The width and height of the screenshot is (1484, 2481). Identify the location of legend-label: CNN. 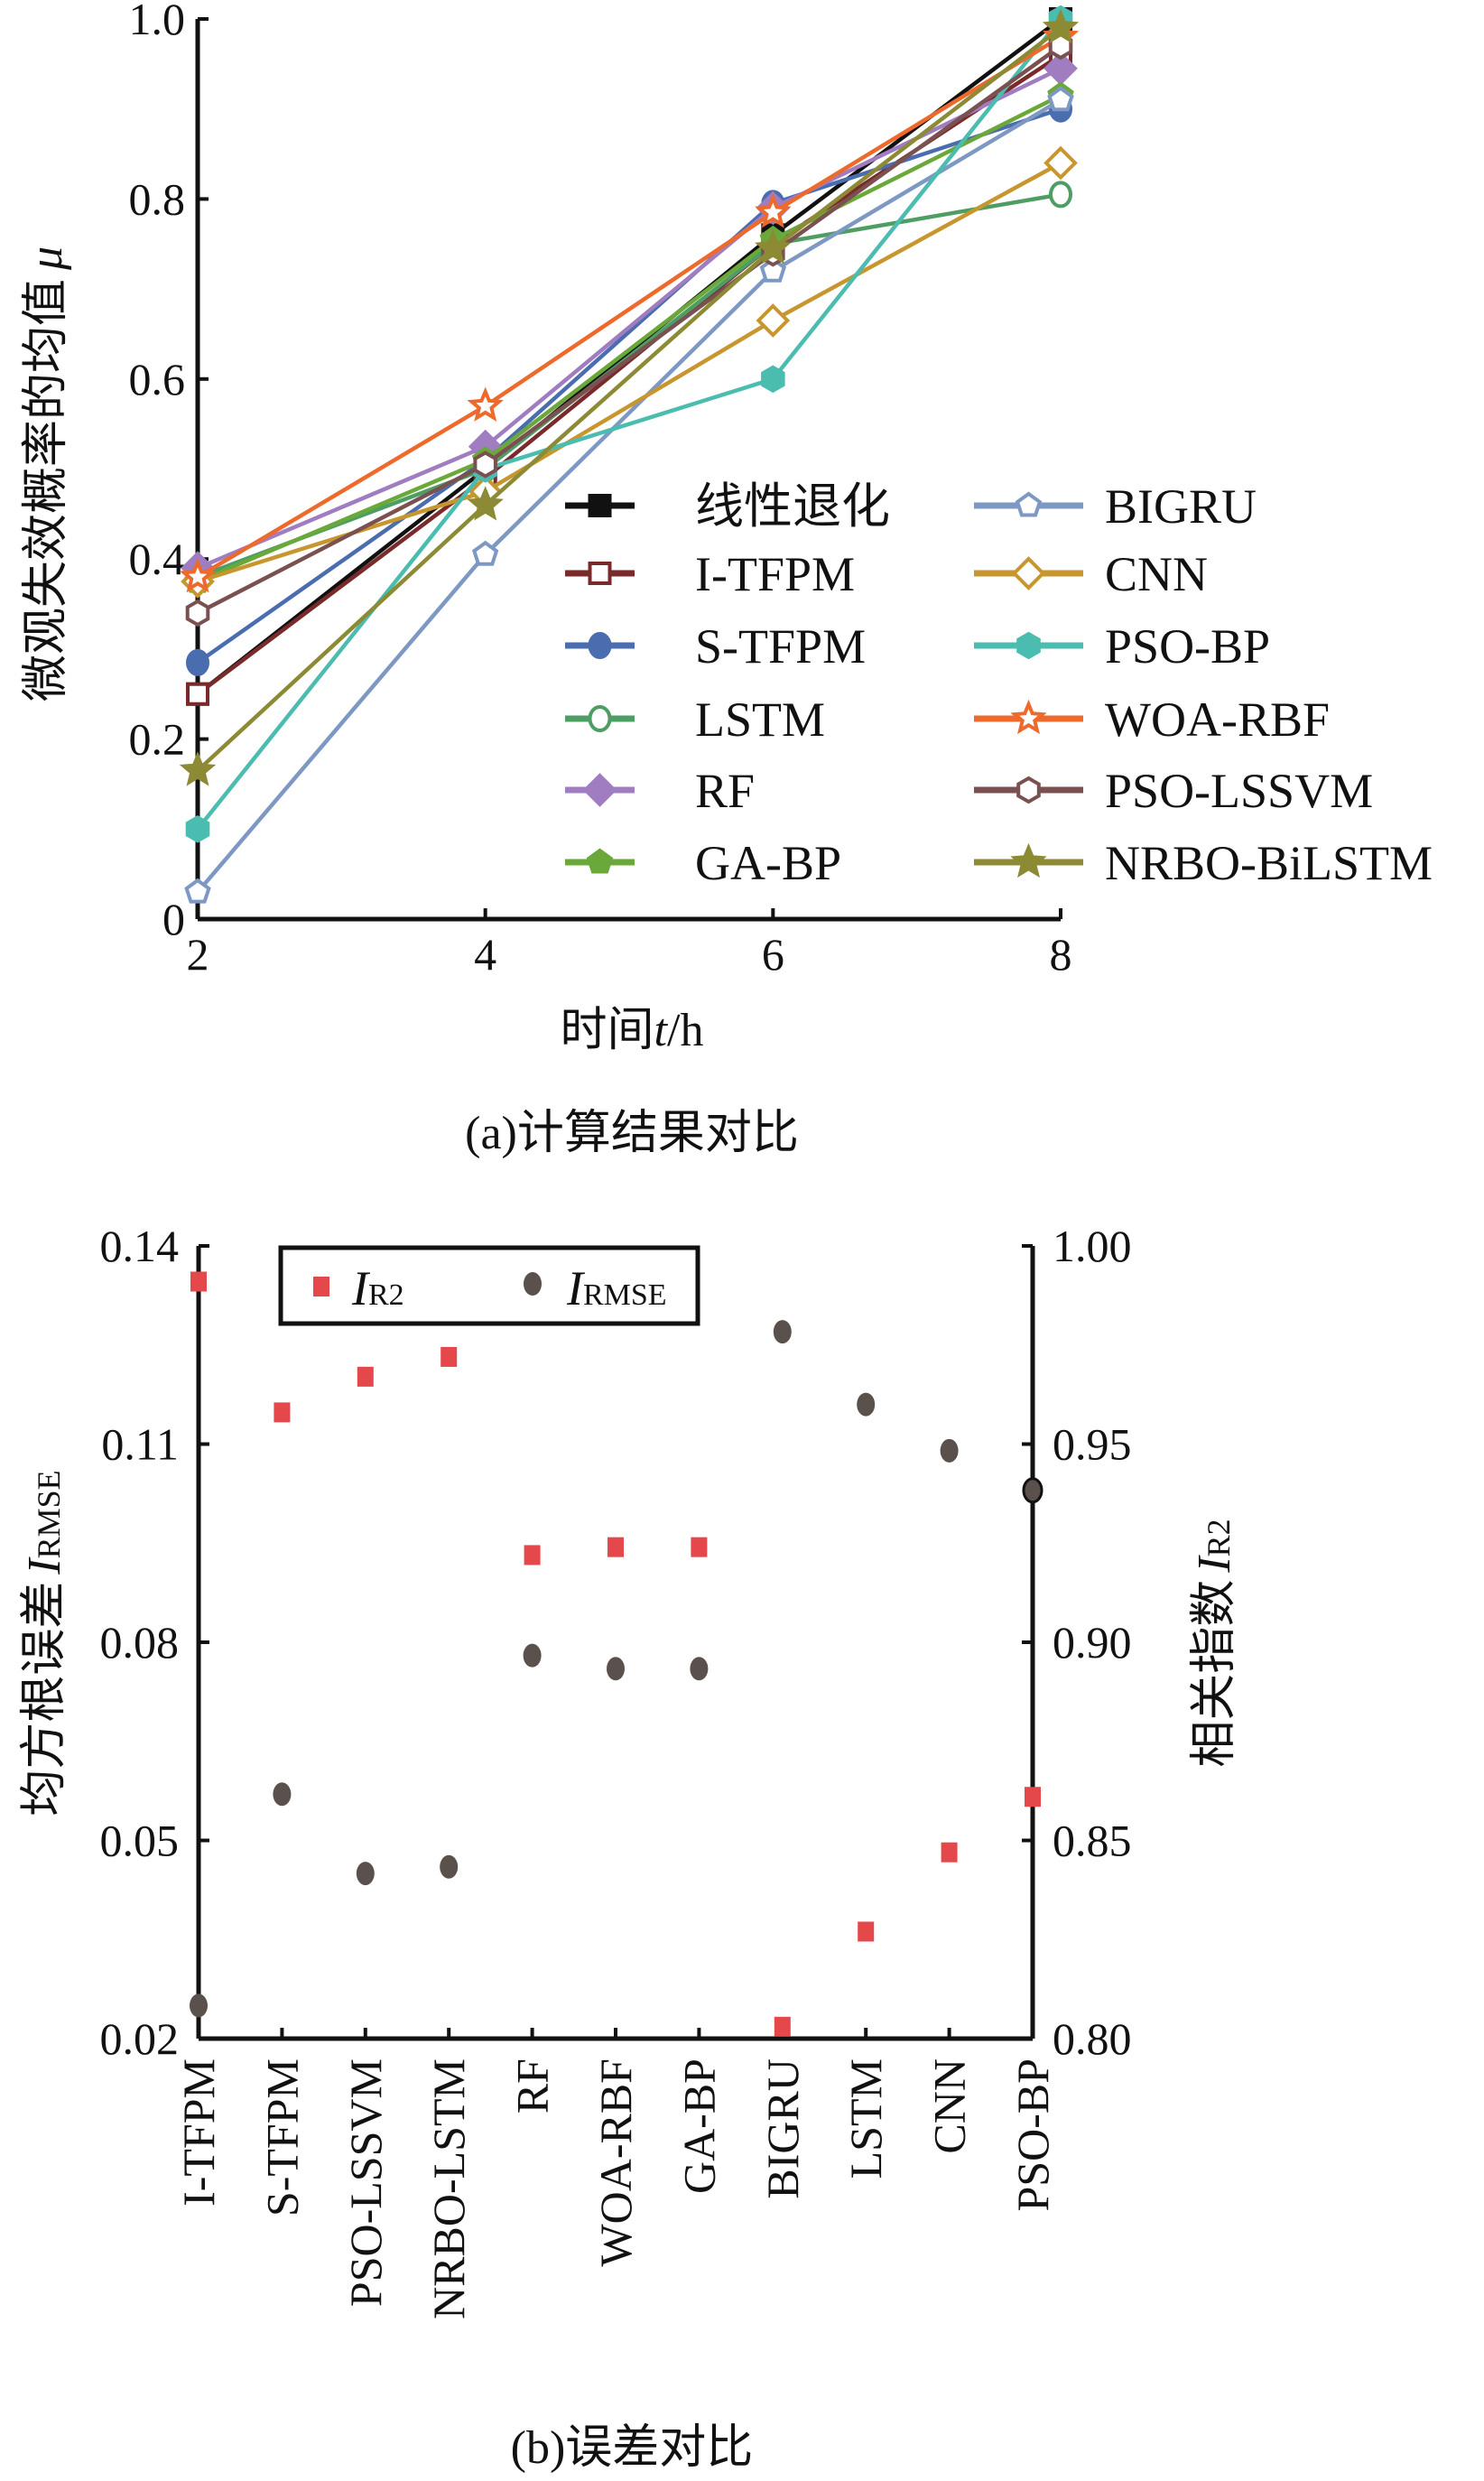
(1156, 574).